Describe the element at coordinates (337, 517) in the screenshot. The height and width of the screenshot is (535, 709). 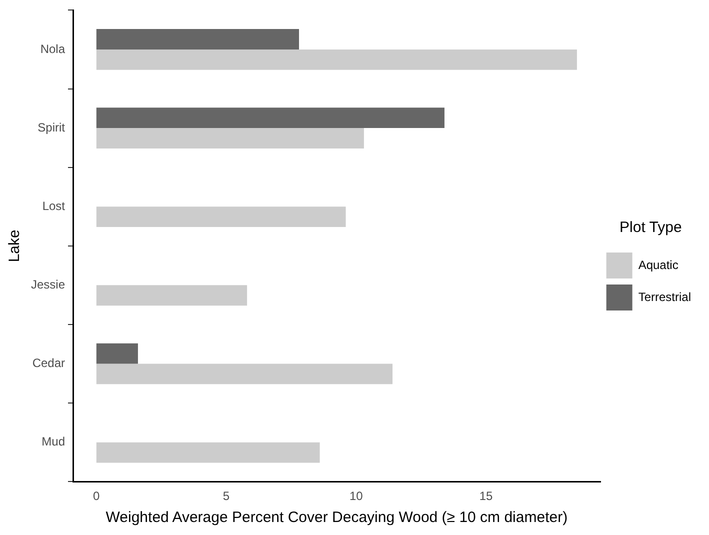
I see `x-axis-title: Weighted Average Percent Cover Decaying Wood (≥ 10 cm diameter)` at that location.